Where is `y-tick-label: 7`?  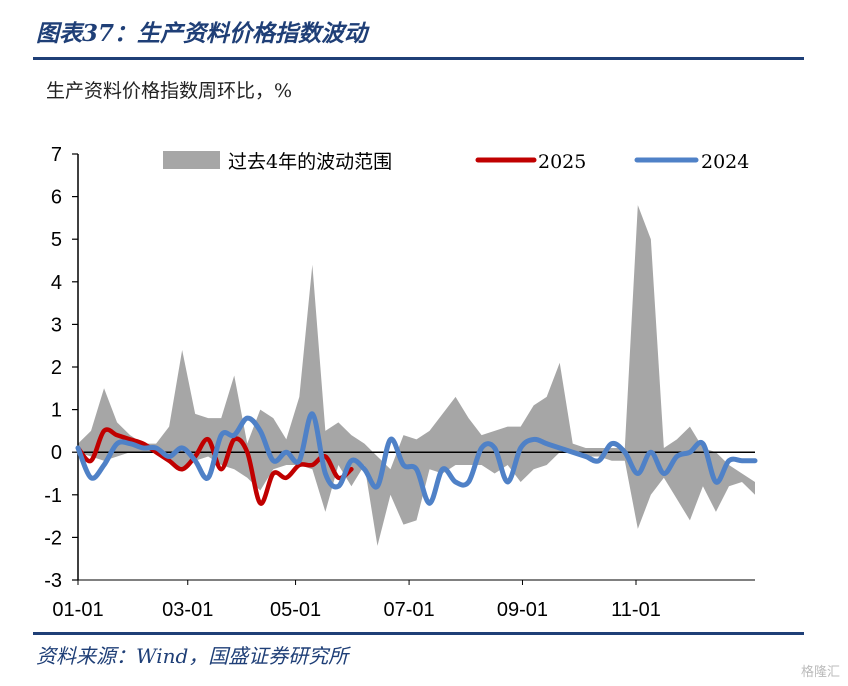 y-tick-label: 7 is located at coordinates (56, 155).